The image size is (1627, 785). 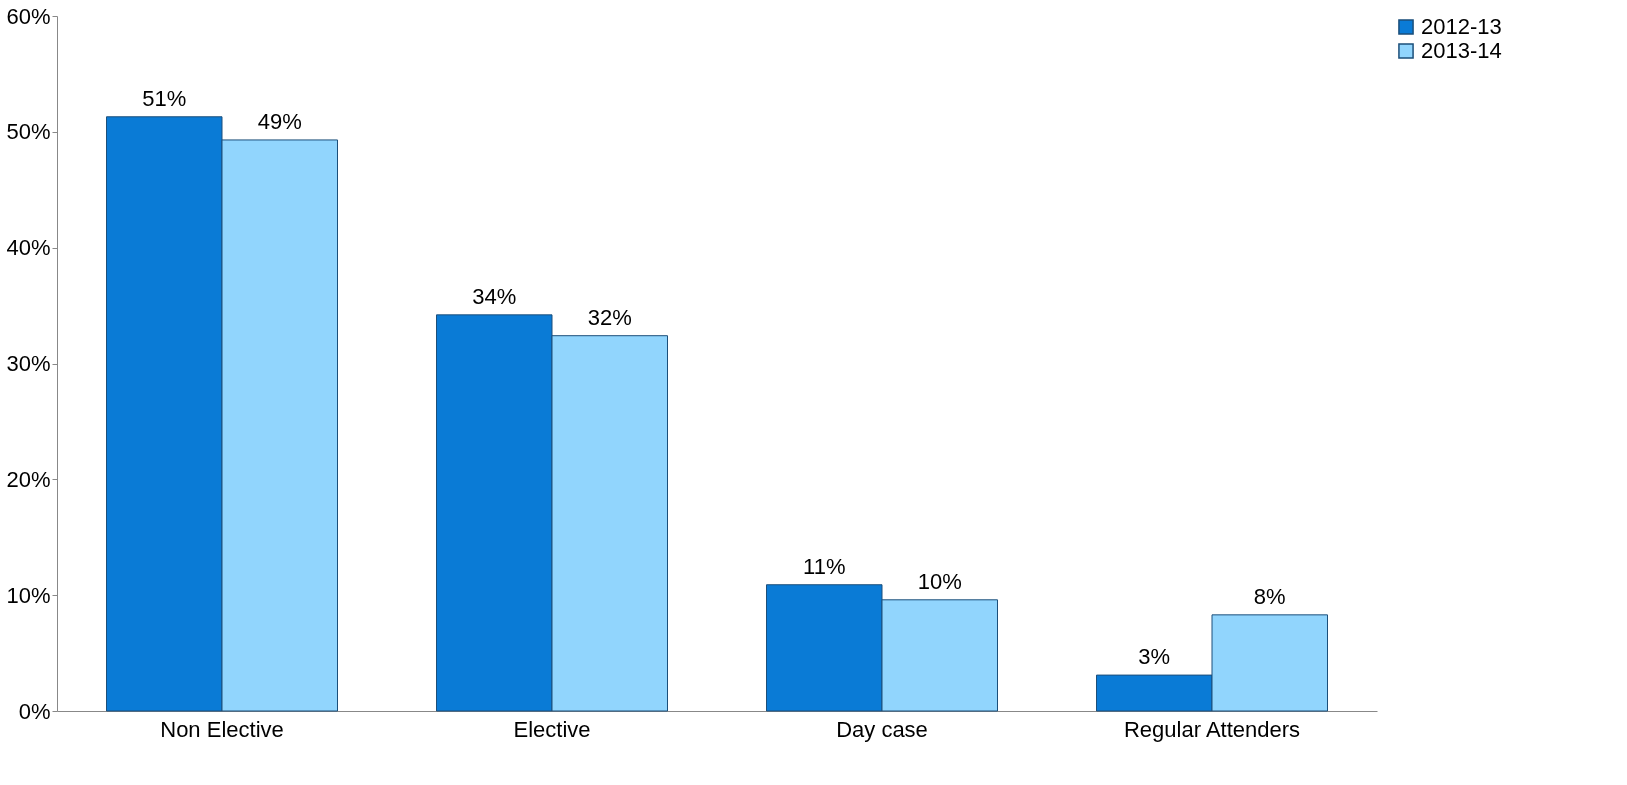 What do you see at coordinates (882, 729) in the screenshot?
I see `x-tick-label: Day case` at bounding box center [882, 729].